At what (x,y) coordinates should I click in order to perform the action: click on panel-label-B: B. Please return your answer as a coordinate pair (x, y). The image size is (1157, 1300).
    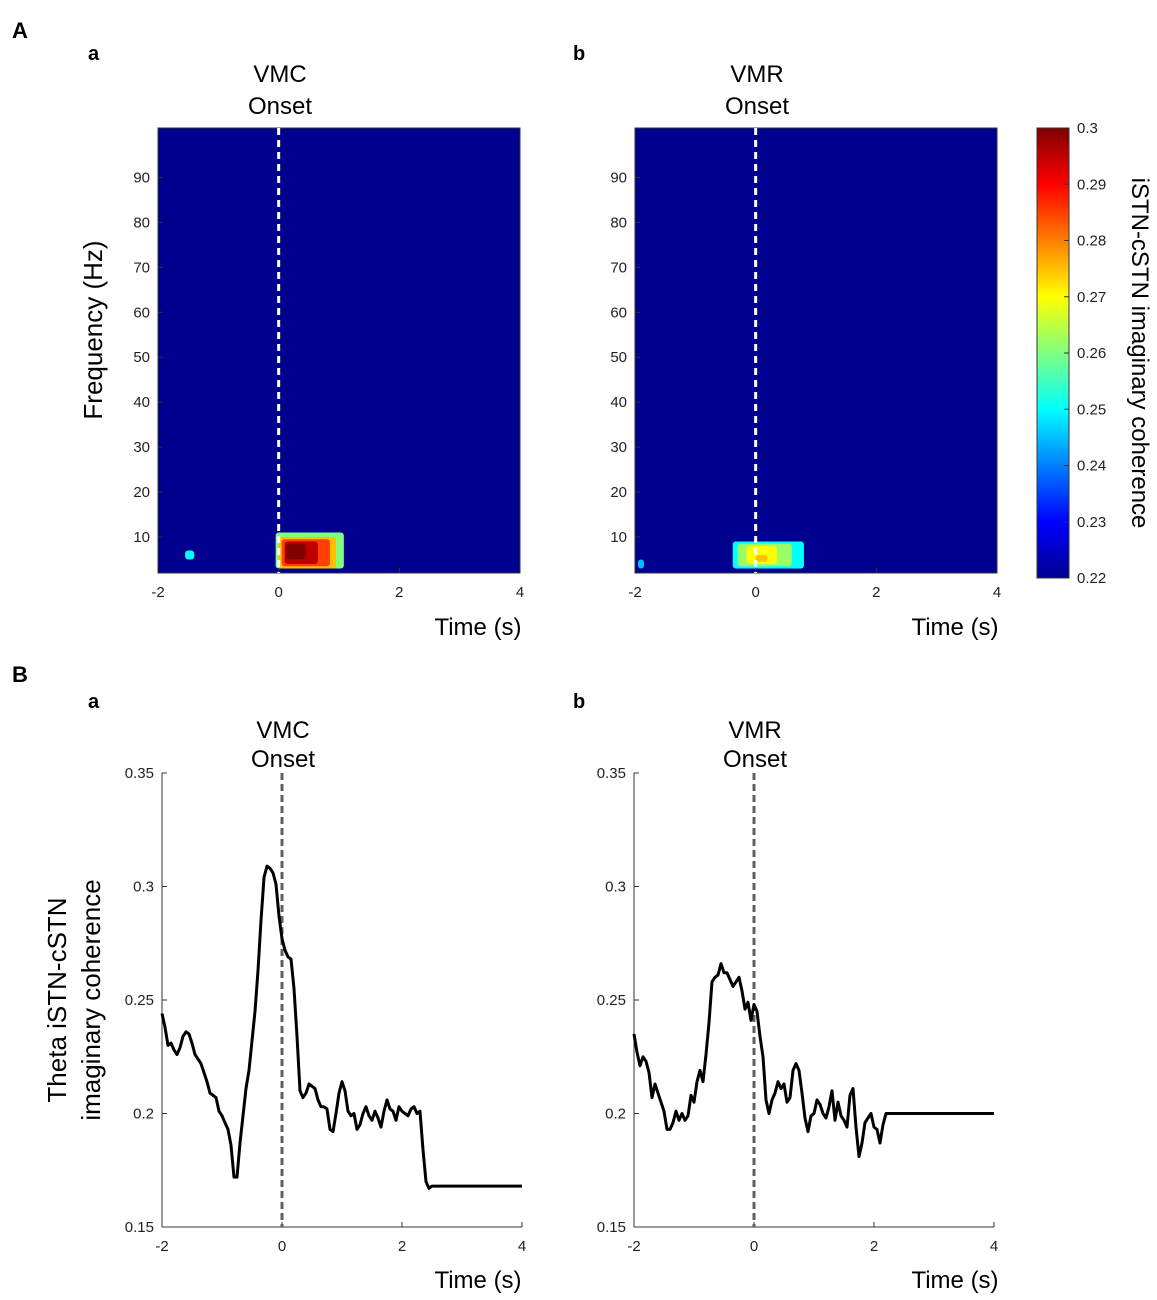
    Looking at the image, I should click on (20, 674).